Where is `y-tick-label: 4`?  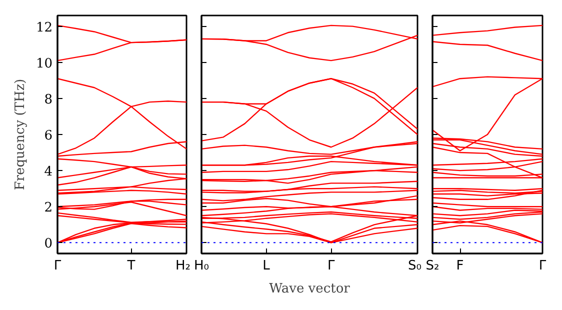
y-tick-label: 4 is located at coordinates (48, 172).